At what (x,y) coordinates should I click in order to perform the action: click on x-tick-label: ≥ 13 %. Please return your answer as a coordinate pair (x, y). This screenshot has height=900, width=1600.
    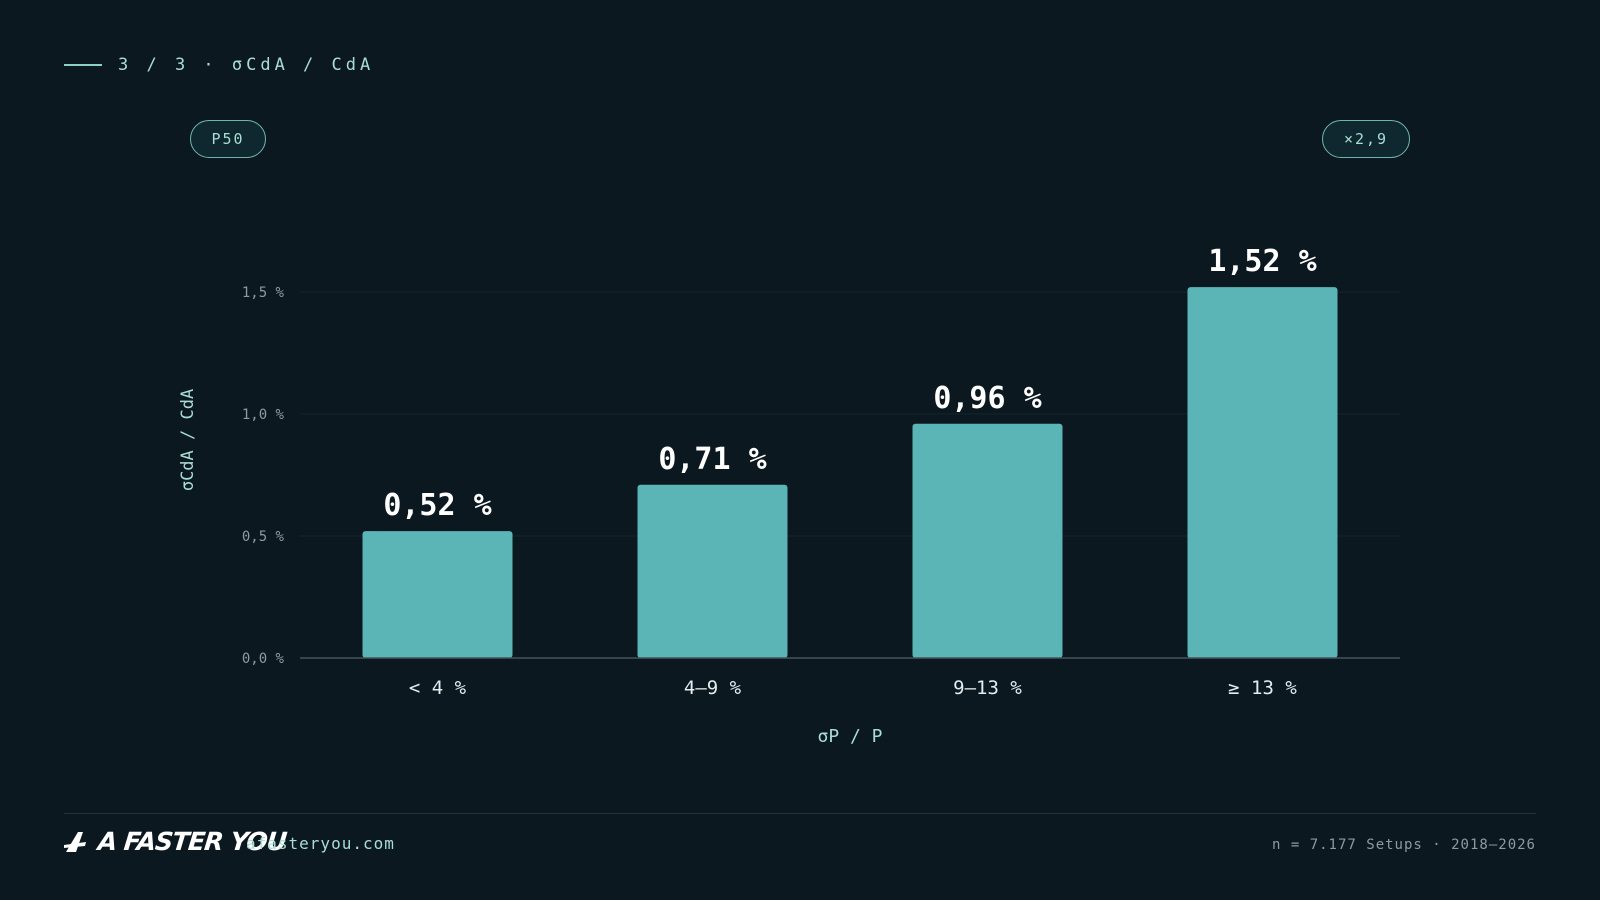
    Looking at the image, I should click on (1262, 688).